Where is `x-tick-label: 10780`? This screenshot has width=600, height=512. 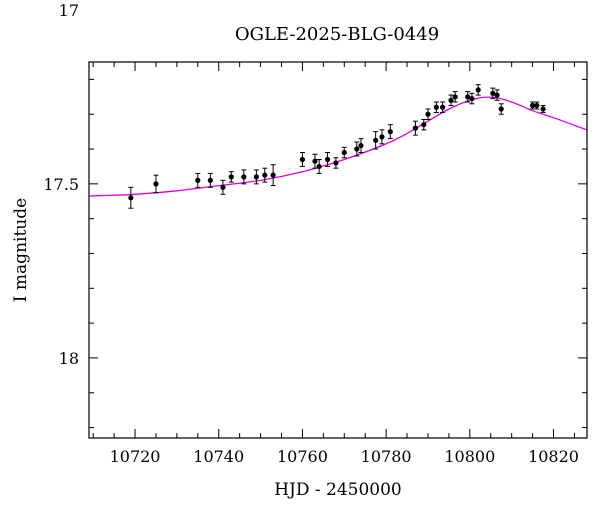
x-tick-label: 10780 is located at coordinates (386, 456).